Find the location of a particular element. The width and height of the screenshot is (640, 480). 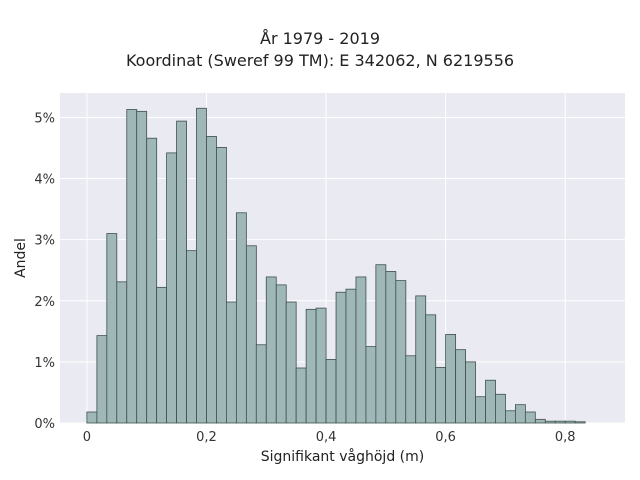

y-tick-label: 1% is located at coordinates (44, 363).